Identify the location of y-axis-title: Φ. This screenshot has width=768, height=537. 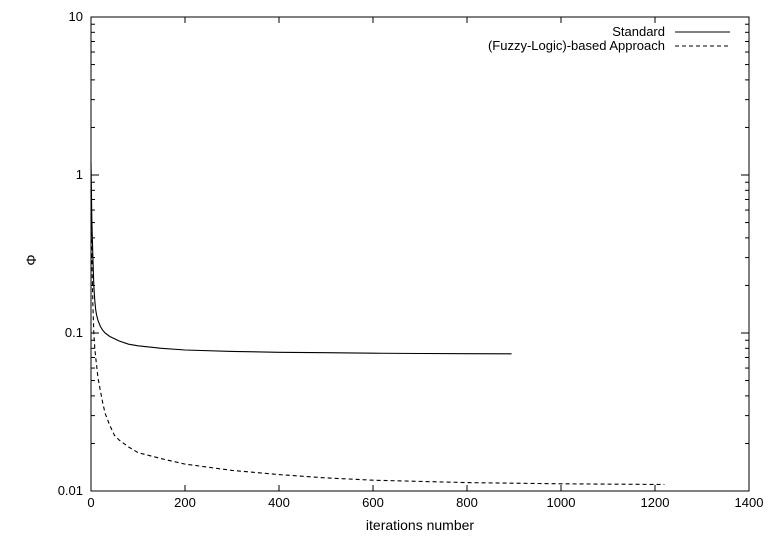
(31, 259).